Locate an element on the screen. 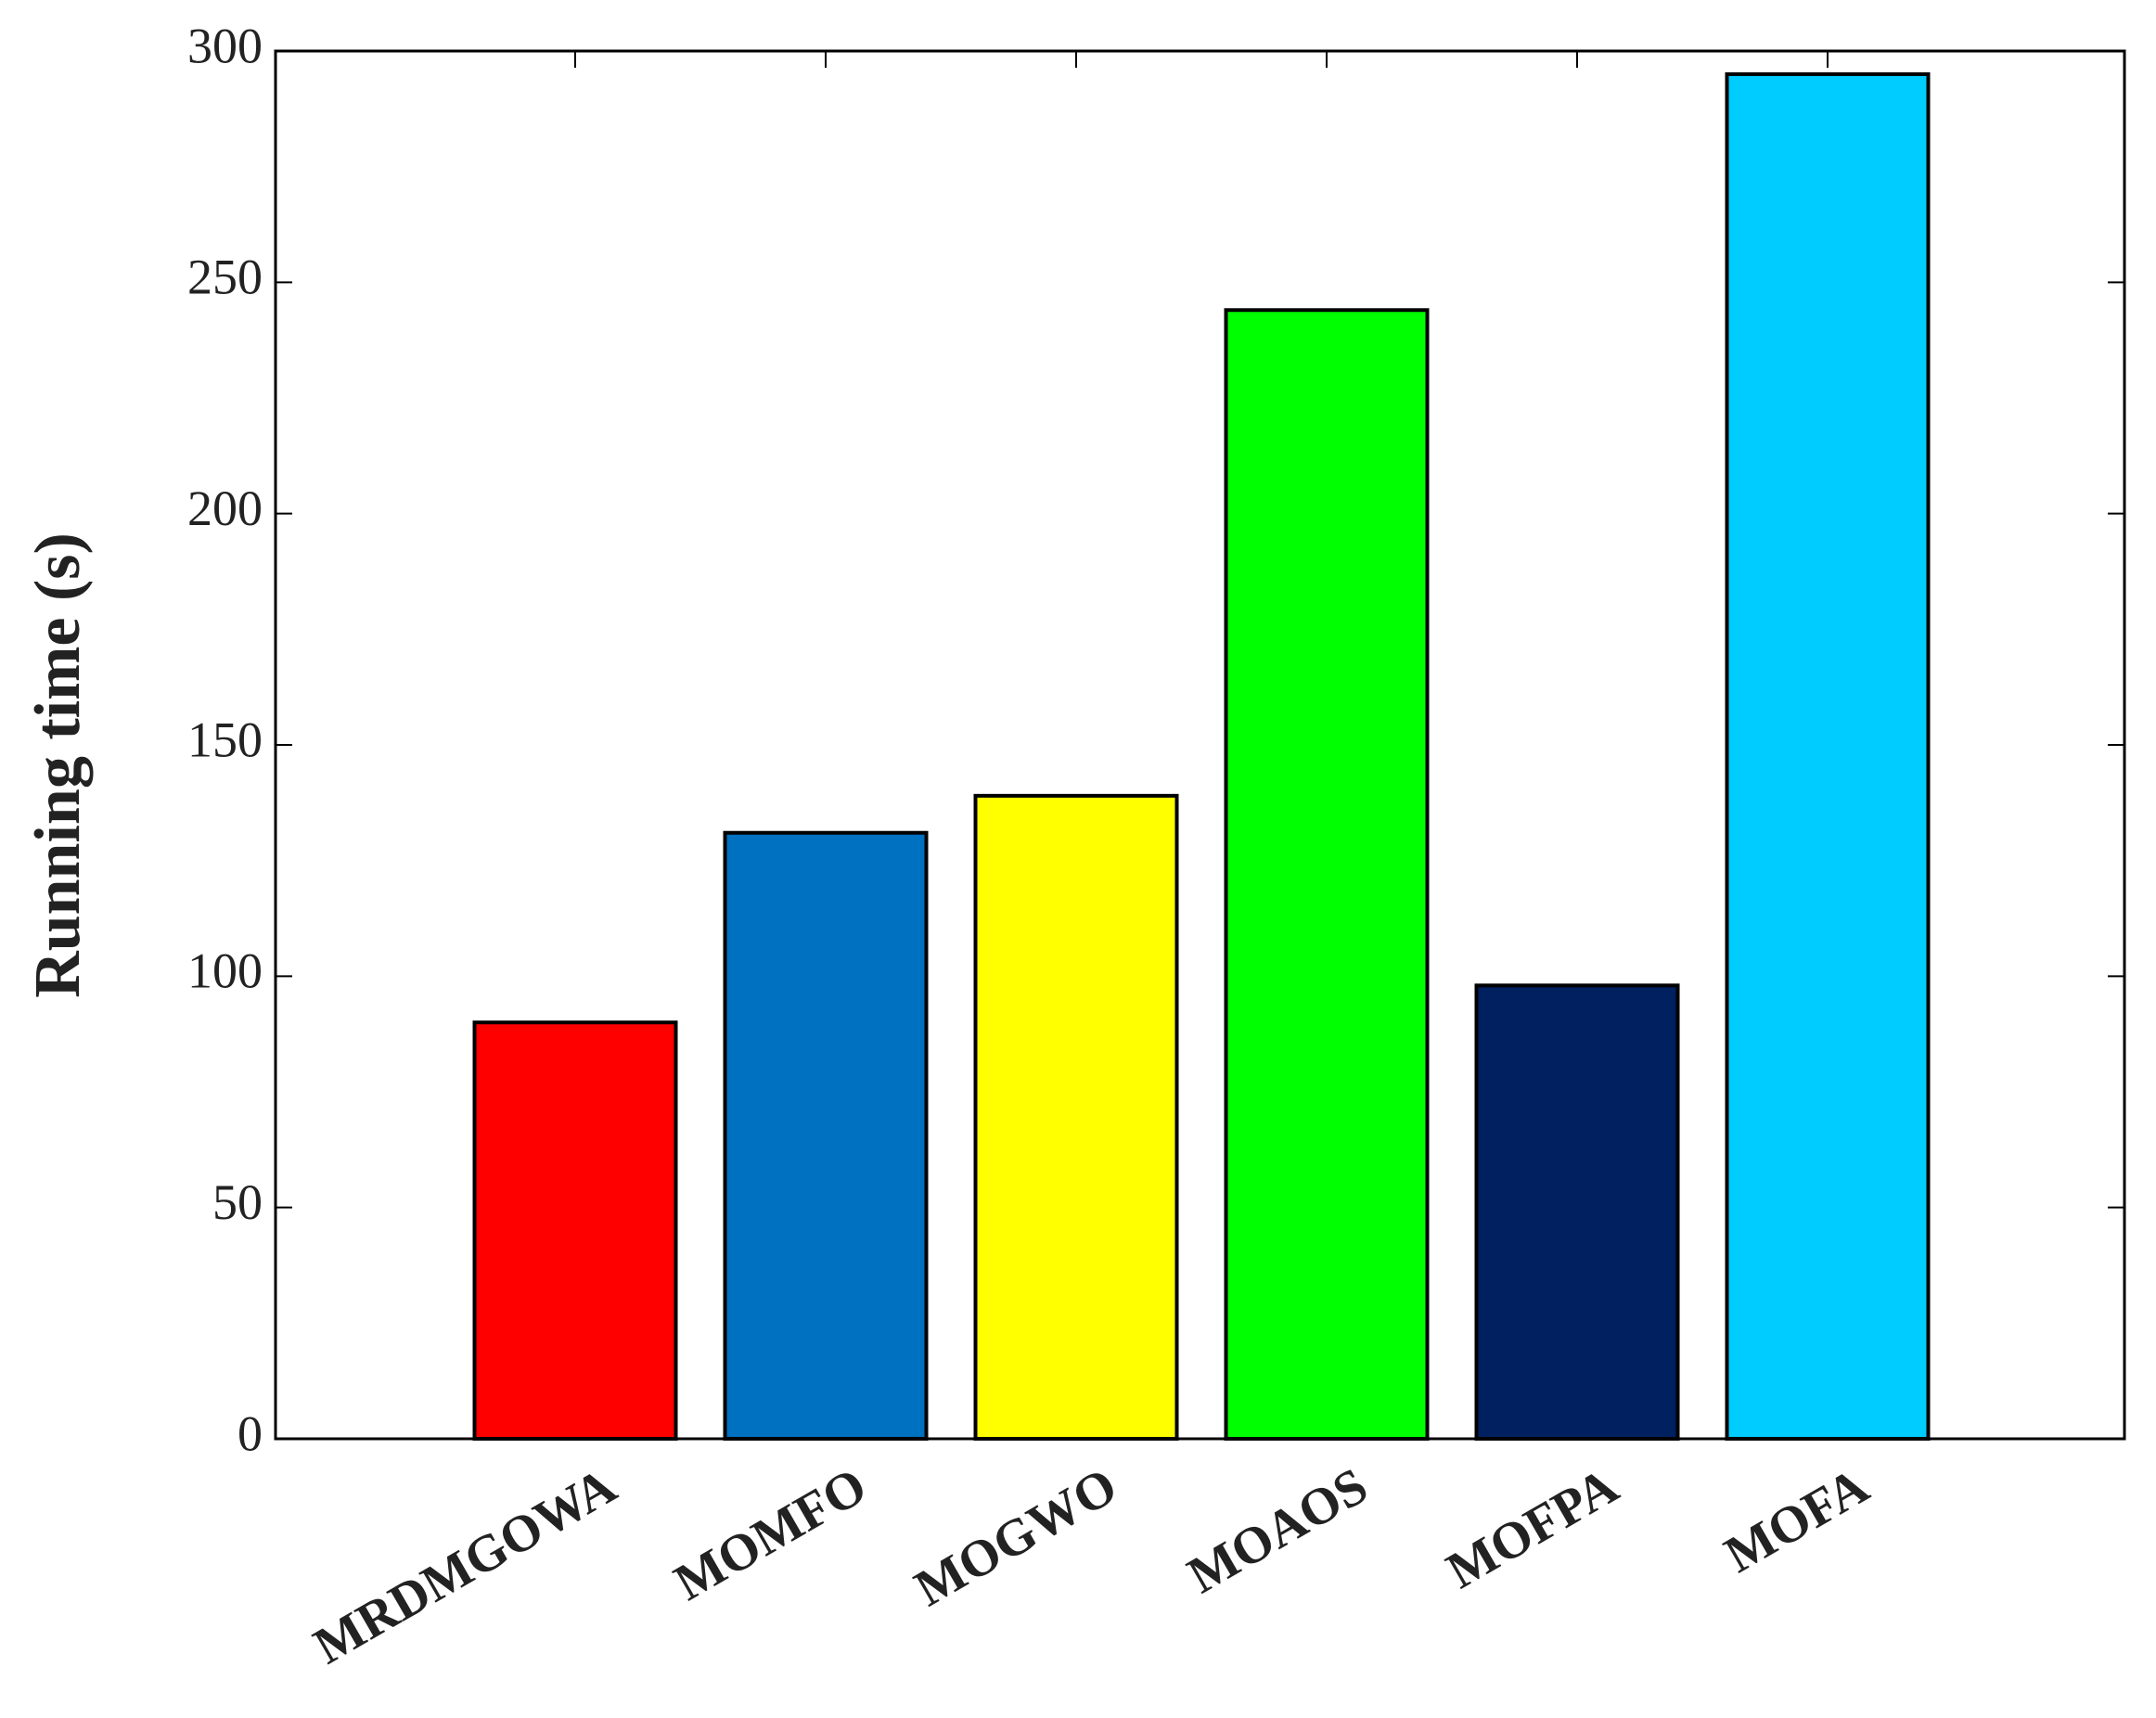 The height and width of the screenshot is (1718, 2156). y-tick-label: 250 is located at coordinates (225, 277).